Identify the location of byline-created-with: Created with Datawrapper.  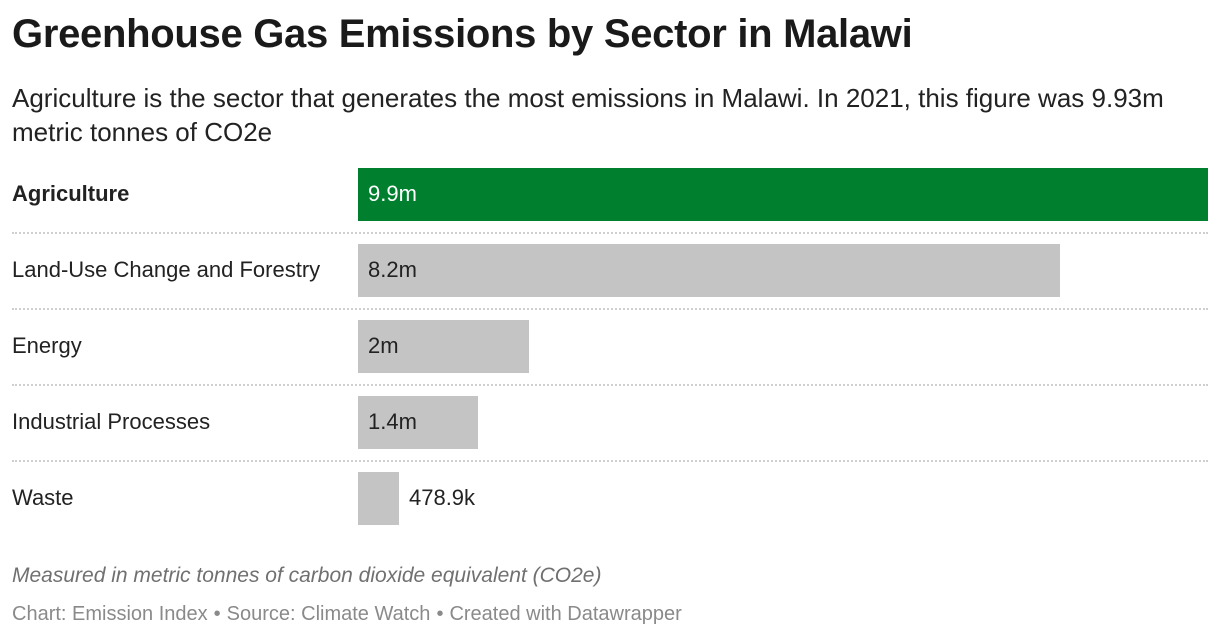
(565, 614).